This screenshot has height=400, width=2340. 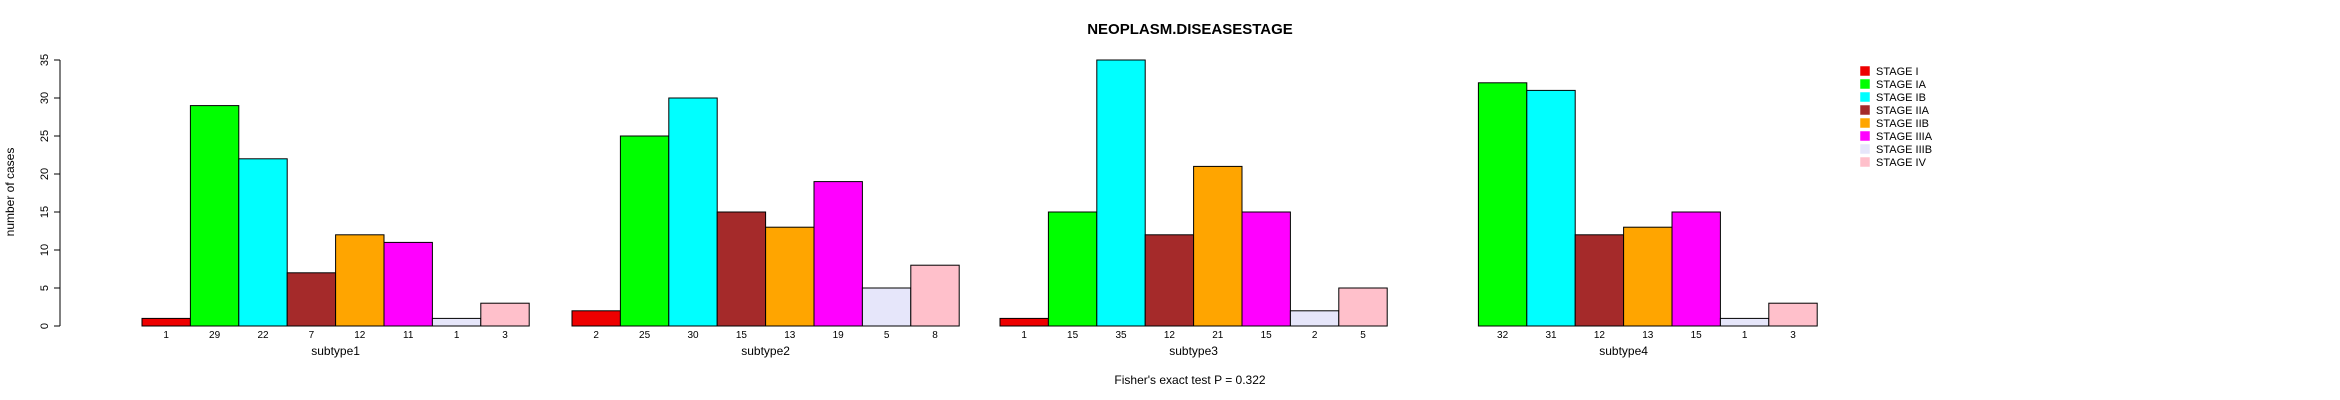 What do you see at coordinates (1503, 335) in the screenshot?
I see `bar-count-label: 32` at bounding box center [1503, 335].